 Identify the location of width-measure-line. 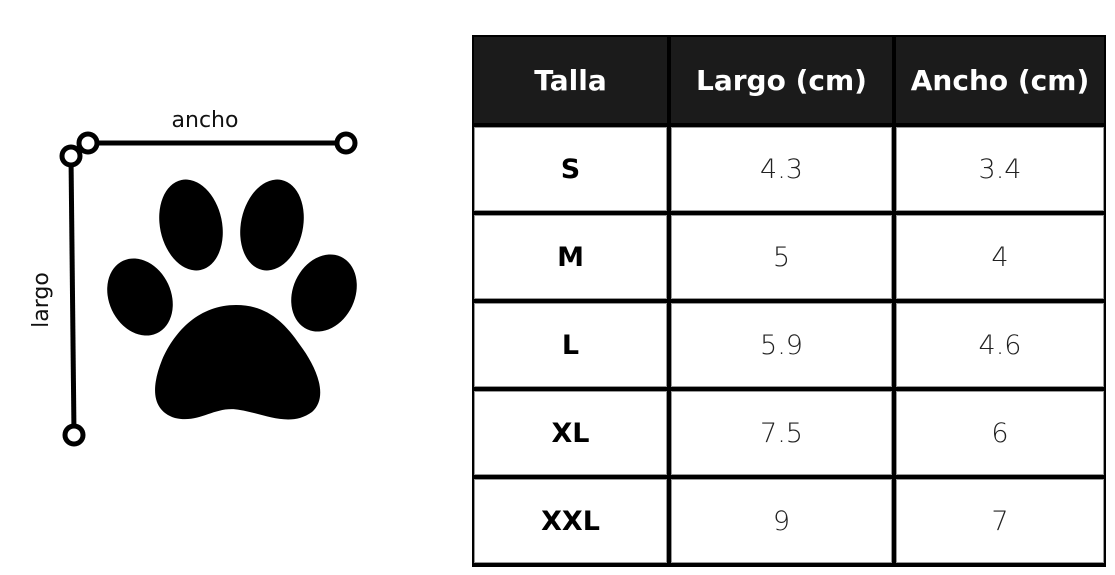
(217, 143).